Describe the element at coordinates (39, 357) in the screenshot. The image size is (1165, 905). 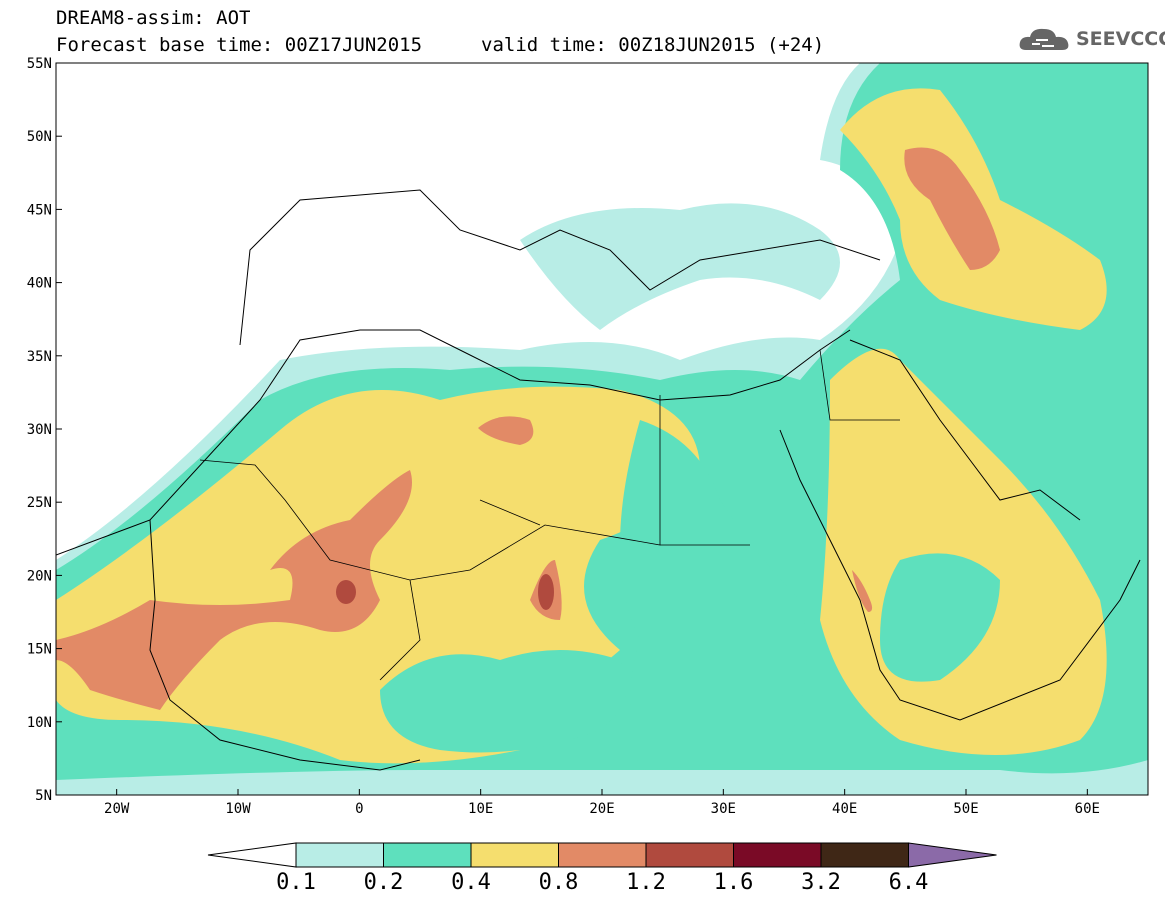
I see `lat-label: 35N` at that location.